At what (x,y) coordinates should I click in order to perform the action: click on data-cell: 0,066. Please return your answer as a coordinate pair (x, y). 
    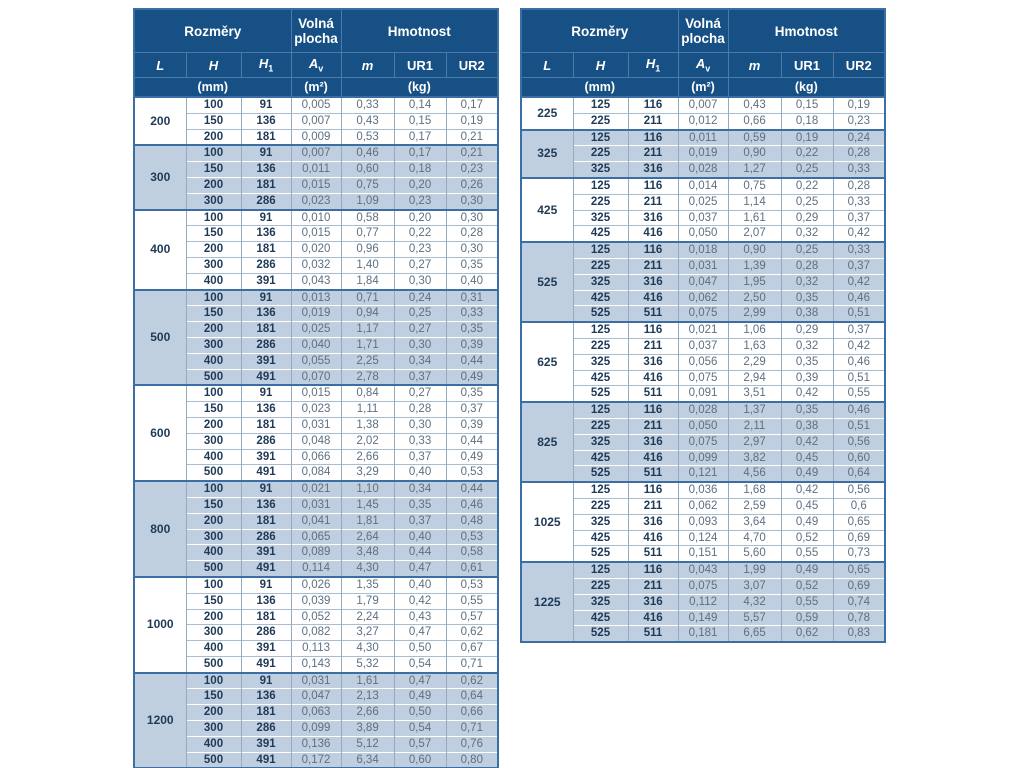
    Looking at the image, I should click on (316, 456).